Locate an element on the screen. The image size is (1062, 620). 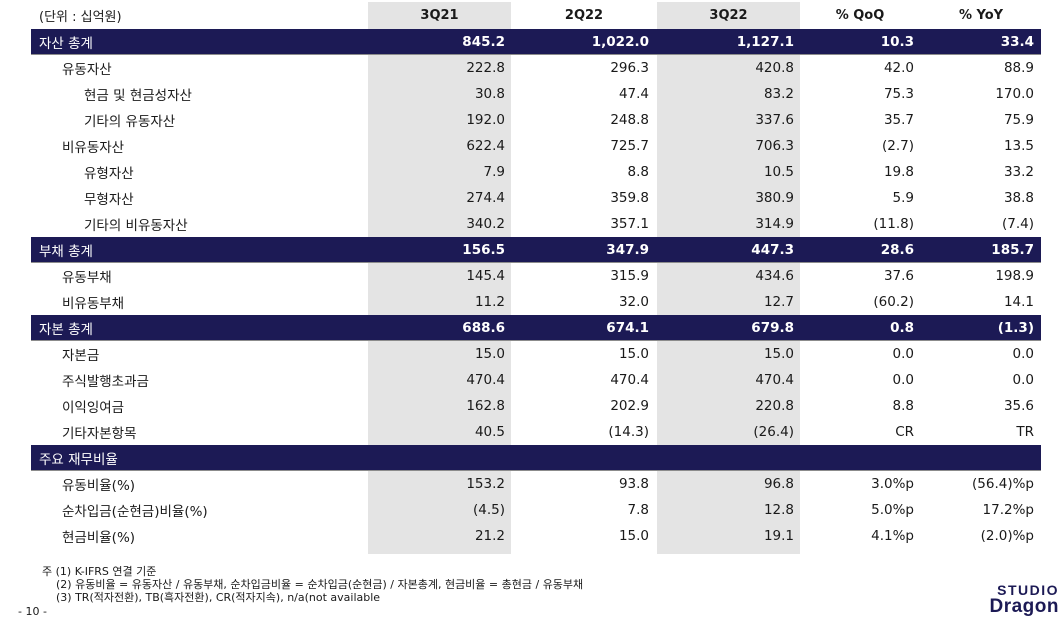
table-row: 주식발행초과금 470.4 470.4 470.4 0.0 0.0 is located at coordinates (536, 380).